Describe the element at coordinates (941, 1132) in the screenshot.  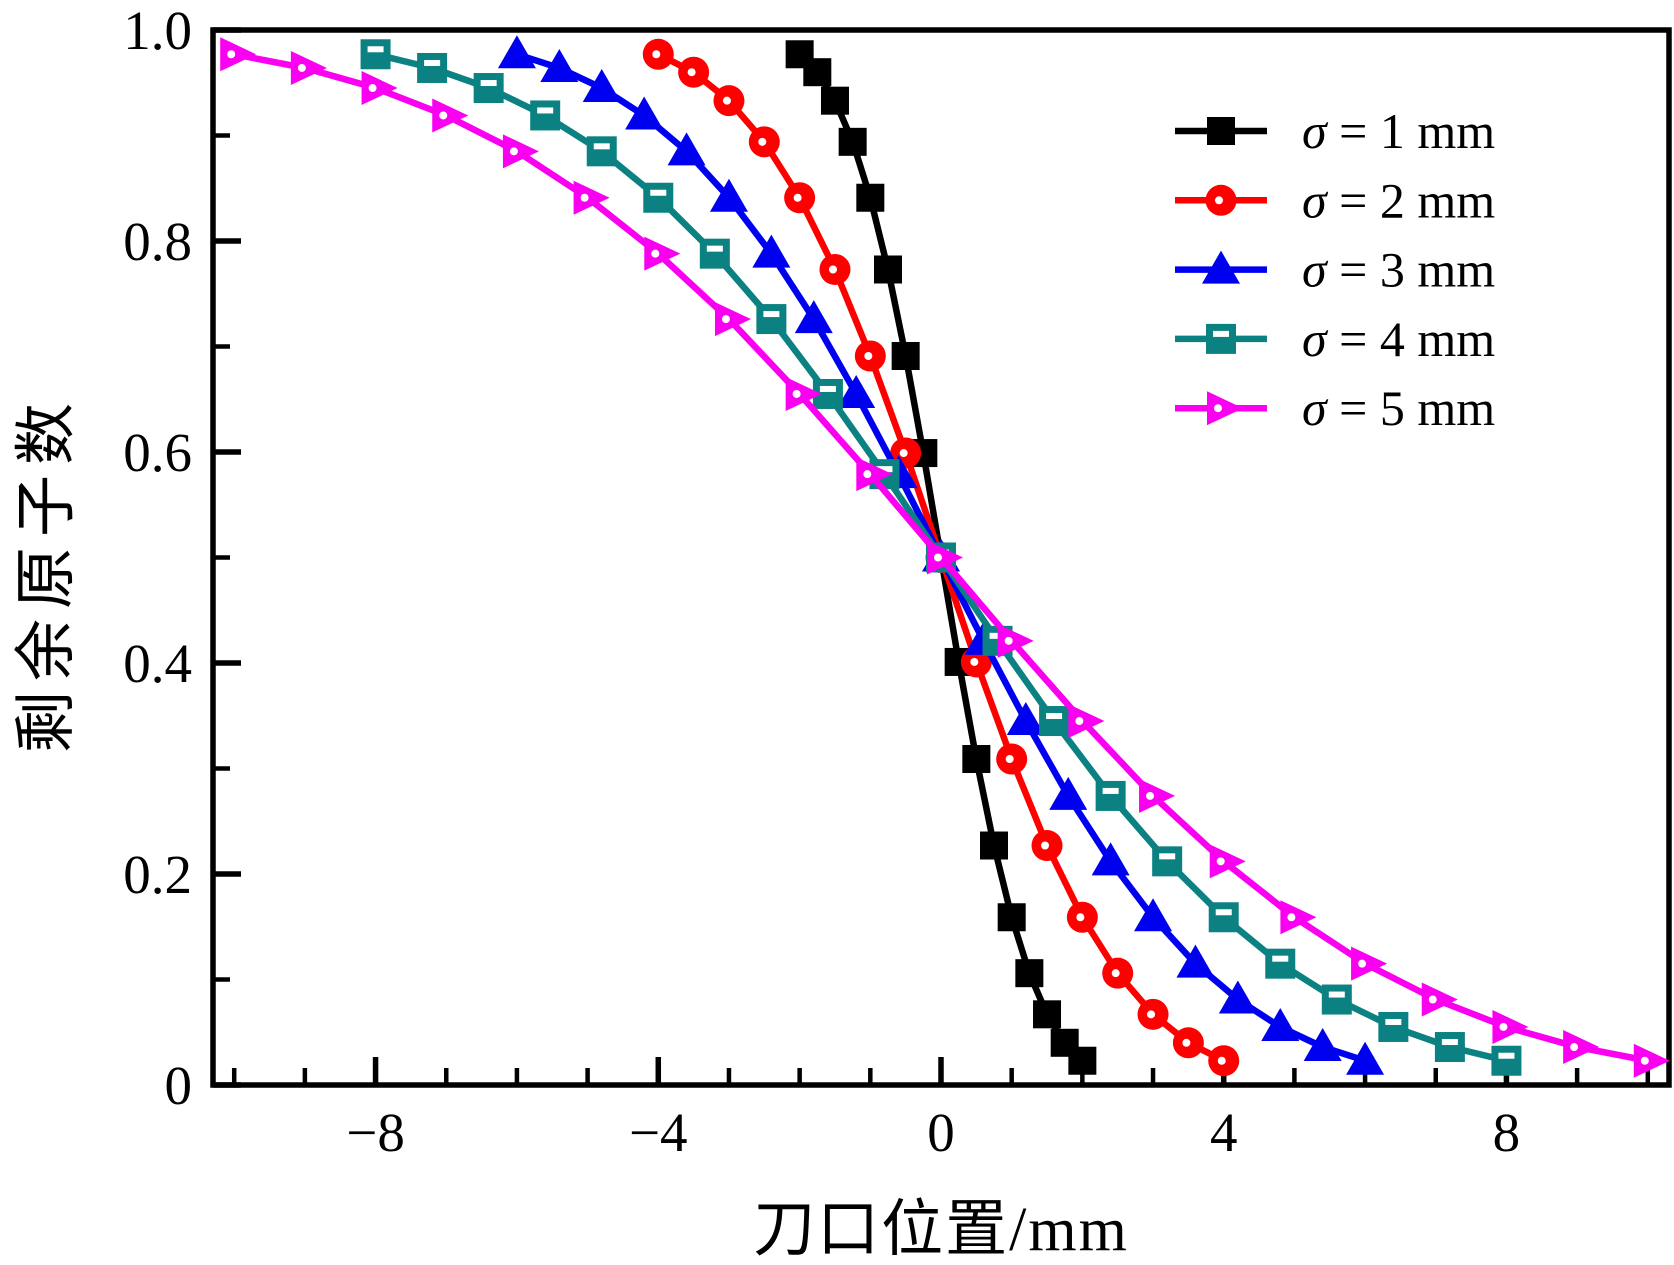
I see `x-tick-label: 0` at that location.